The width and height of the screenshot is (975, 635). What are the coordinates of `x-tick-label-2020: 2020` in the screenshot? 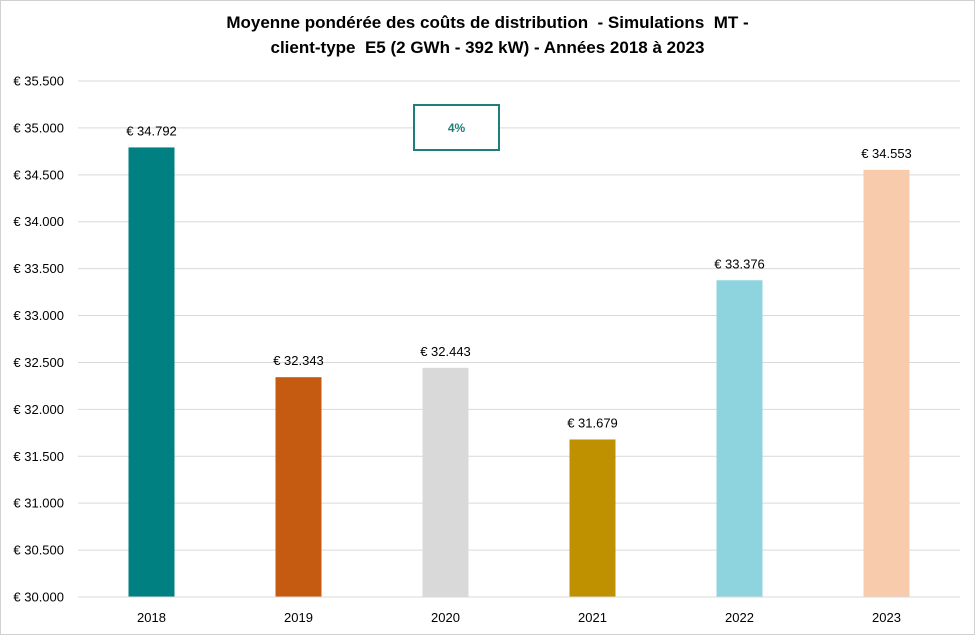 It's located at (445, 617).